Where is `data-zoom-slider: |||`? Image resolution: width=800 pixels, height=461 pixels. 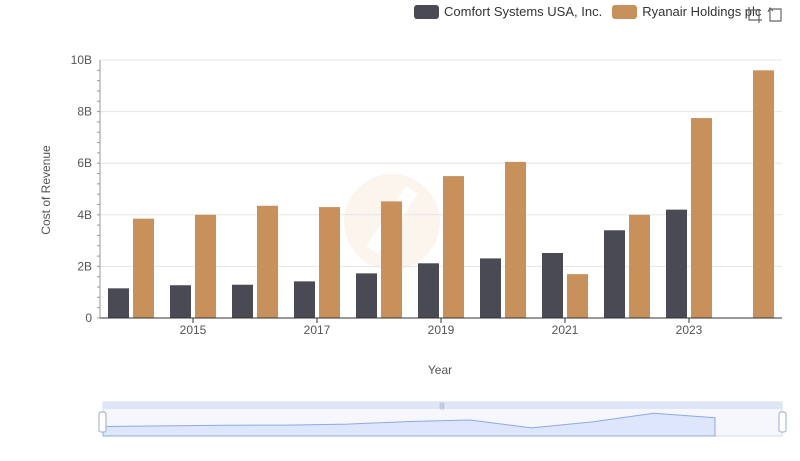
data-zoom-slider: ||| is located at coordinates (442, 419).